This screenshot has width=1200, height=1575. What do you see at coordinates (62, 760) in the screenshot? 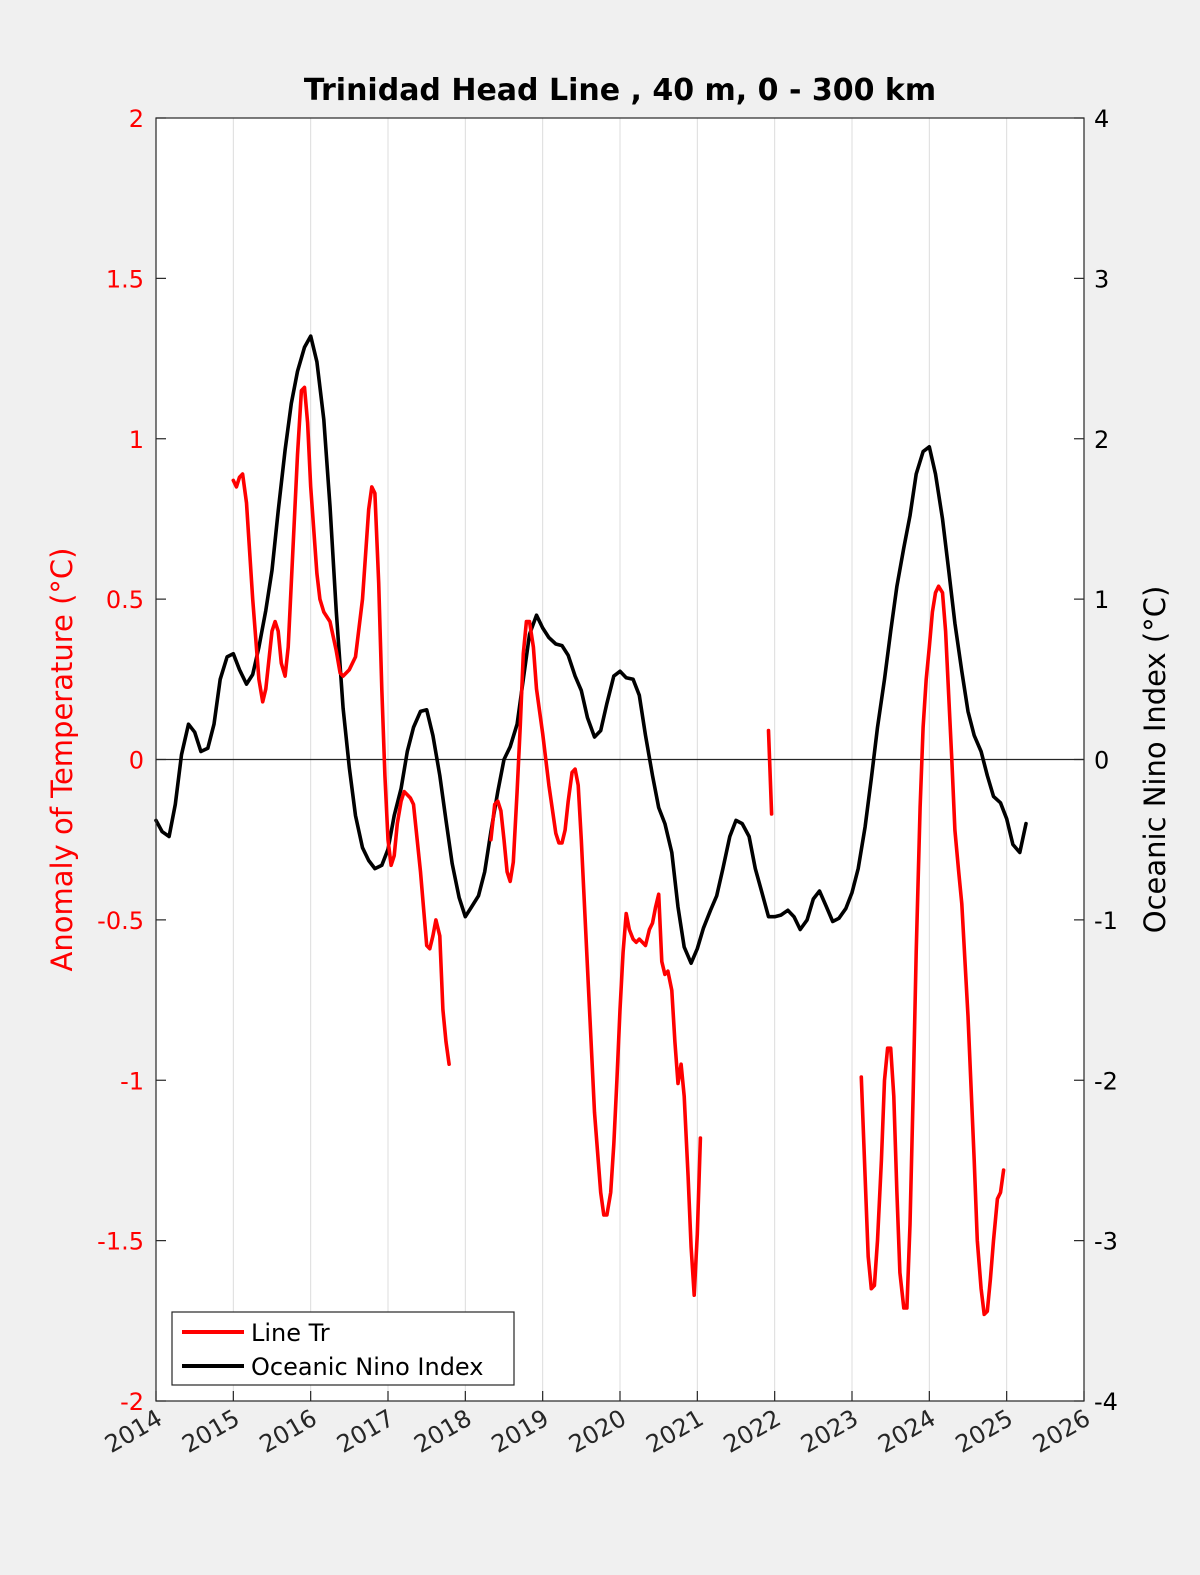
I see `left-axis-label: Anomaly of Temperature (°C)` at bounding box center [62, 760].